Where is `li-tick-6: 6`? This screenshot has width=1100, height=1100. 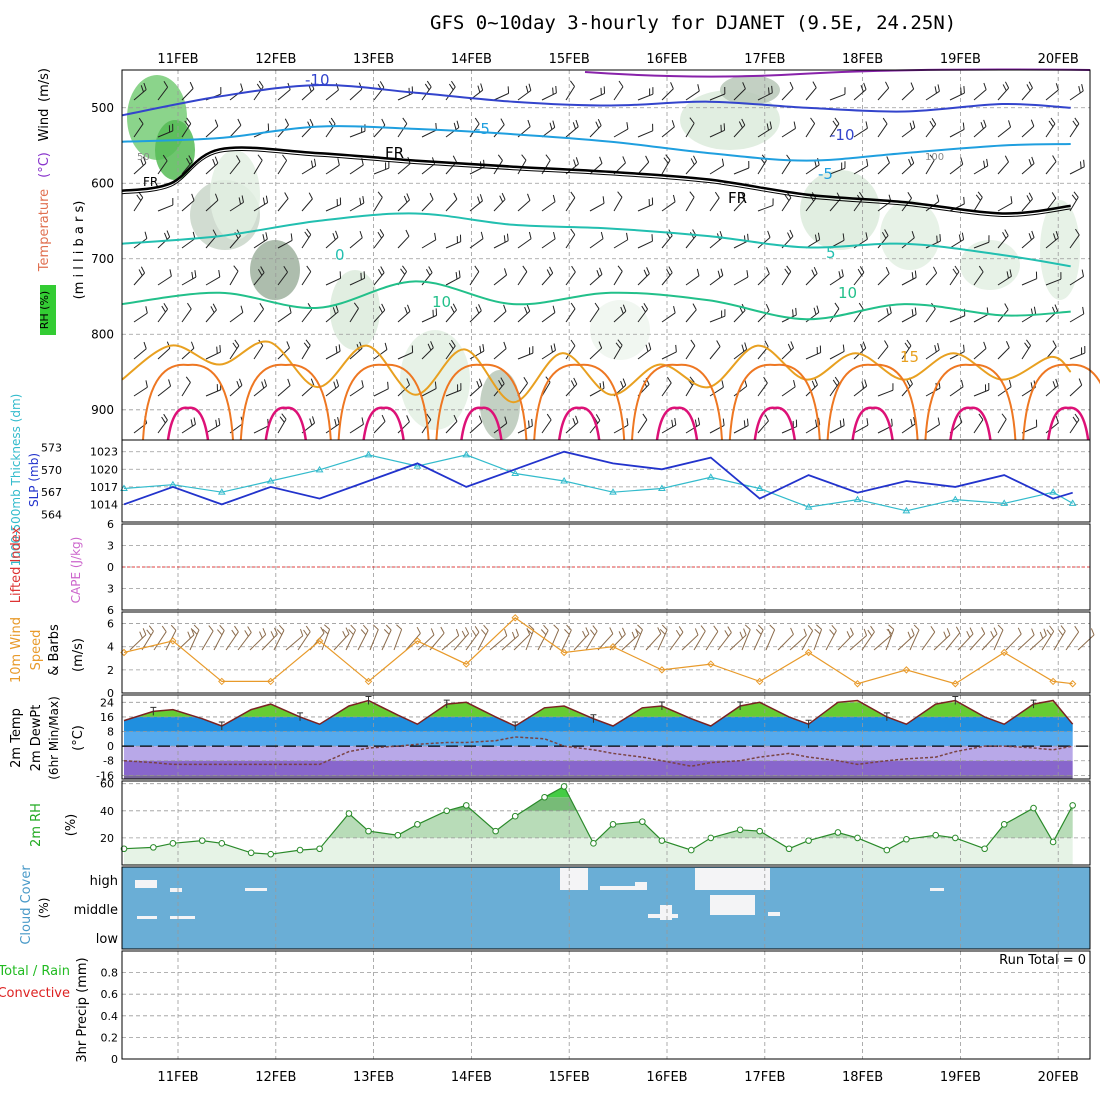
li-tick-6: 6 is located at coordinates (110, 524).